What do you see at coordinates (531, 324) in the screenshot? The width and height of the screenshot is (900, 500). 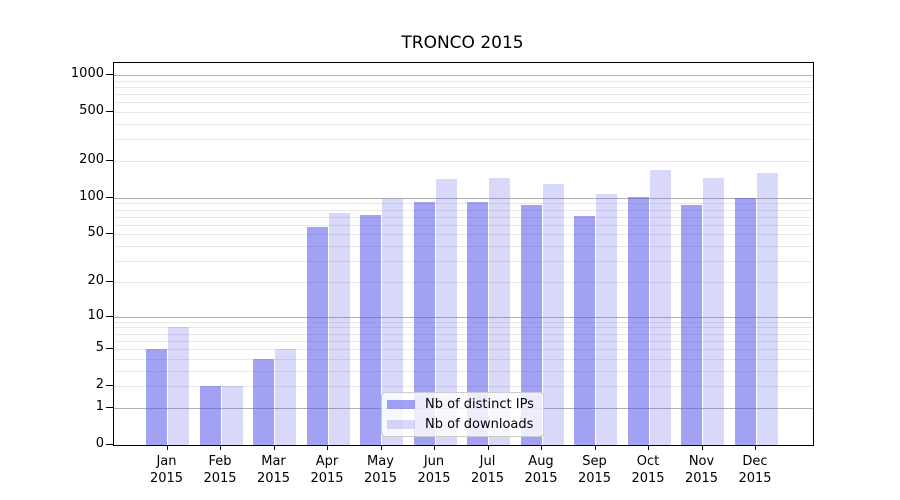 I see `bar-distinct-ips-aug` at bounding box center [531, 324].